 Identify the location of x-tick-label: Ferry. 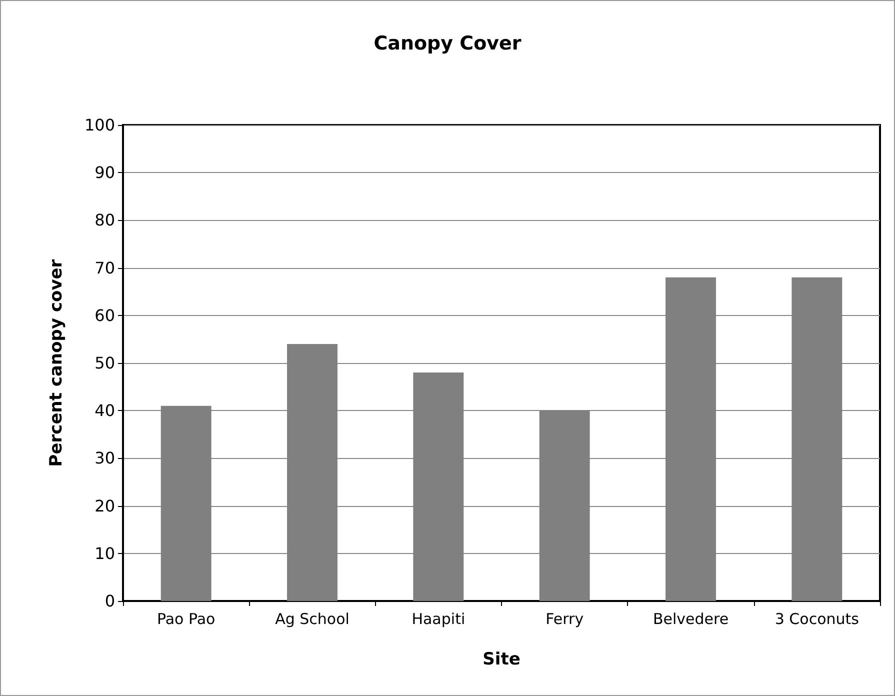
(565, 619).